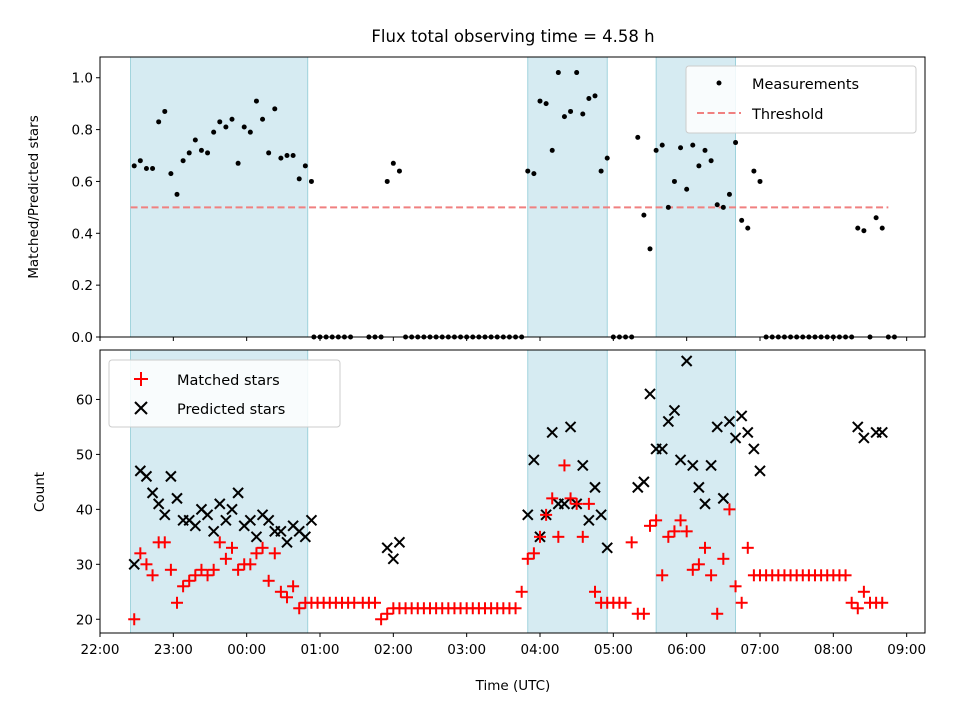  Describe the element at coordinates (82, 182) in the screenshot. I see `top-y-tick-label: 0.6` at that location.